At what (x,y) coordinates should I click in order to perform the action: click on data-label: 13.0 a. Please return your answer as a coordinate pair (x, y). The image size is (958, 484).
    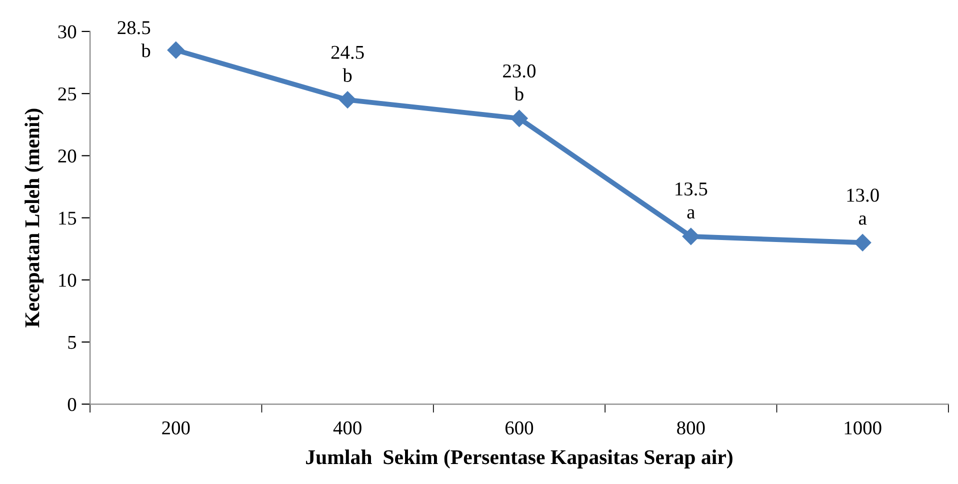
    Looking at the image, I should click on (863, 206).